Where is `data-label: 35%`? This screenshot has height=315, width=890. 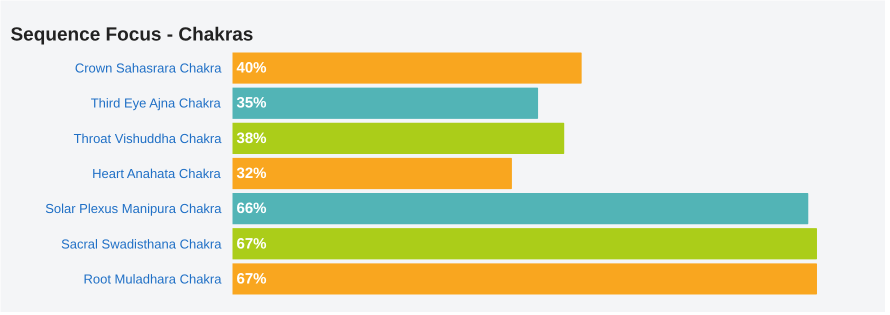
data-label: 35% is located at coordinates (251, 103).